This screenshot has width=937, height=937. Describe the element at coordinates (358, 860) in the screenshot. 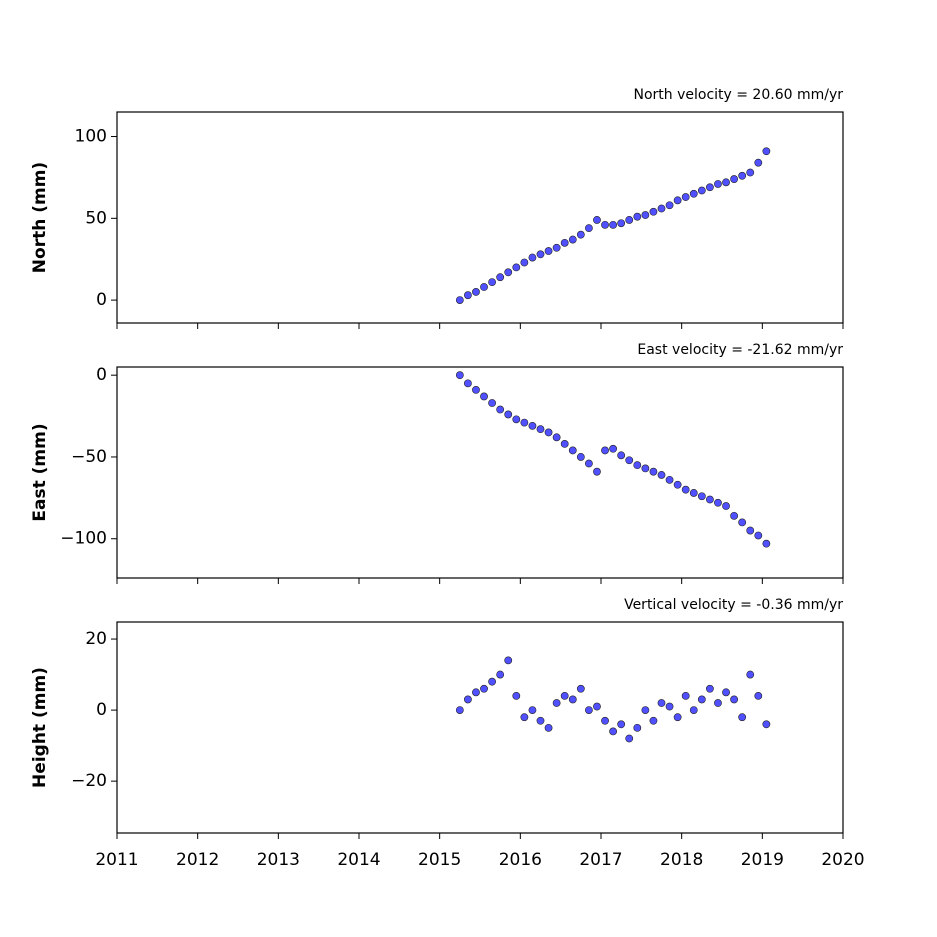

I see `x-tick-label: 2014` at that location.